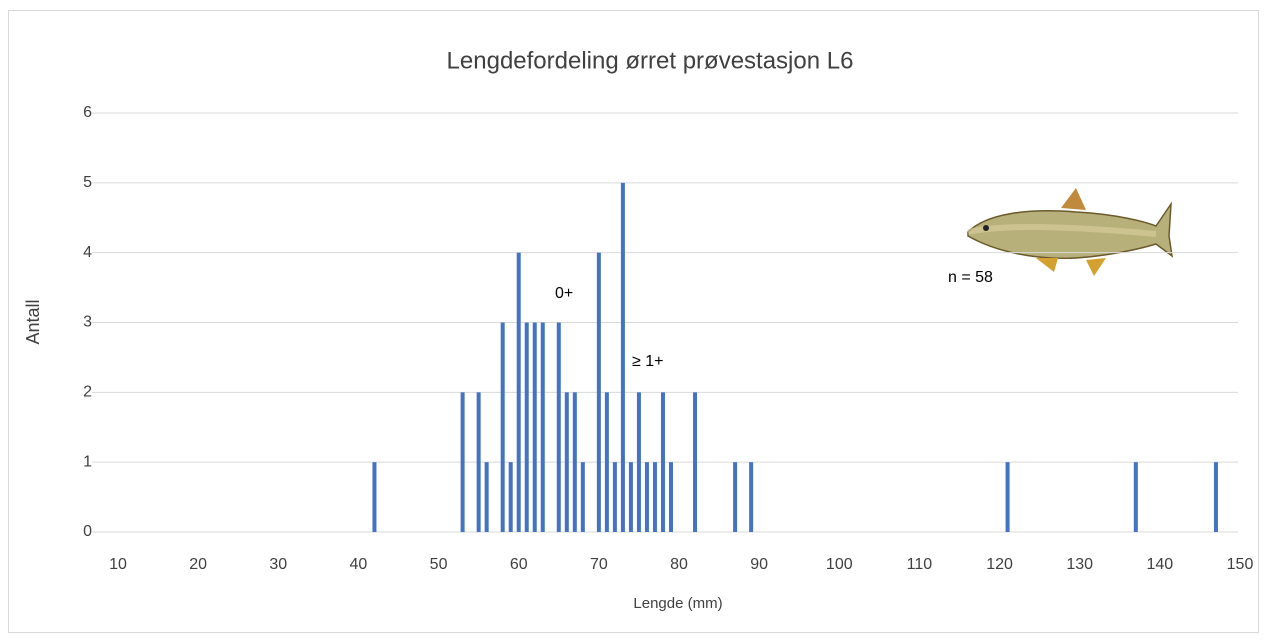  What do you see at coordinates (647, 361) in the screenshot?
I see `annotation: ≥ 1+` at bounding box center [647, 361].